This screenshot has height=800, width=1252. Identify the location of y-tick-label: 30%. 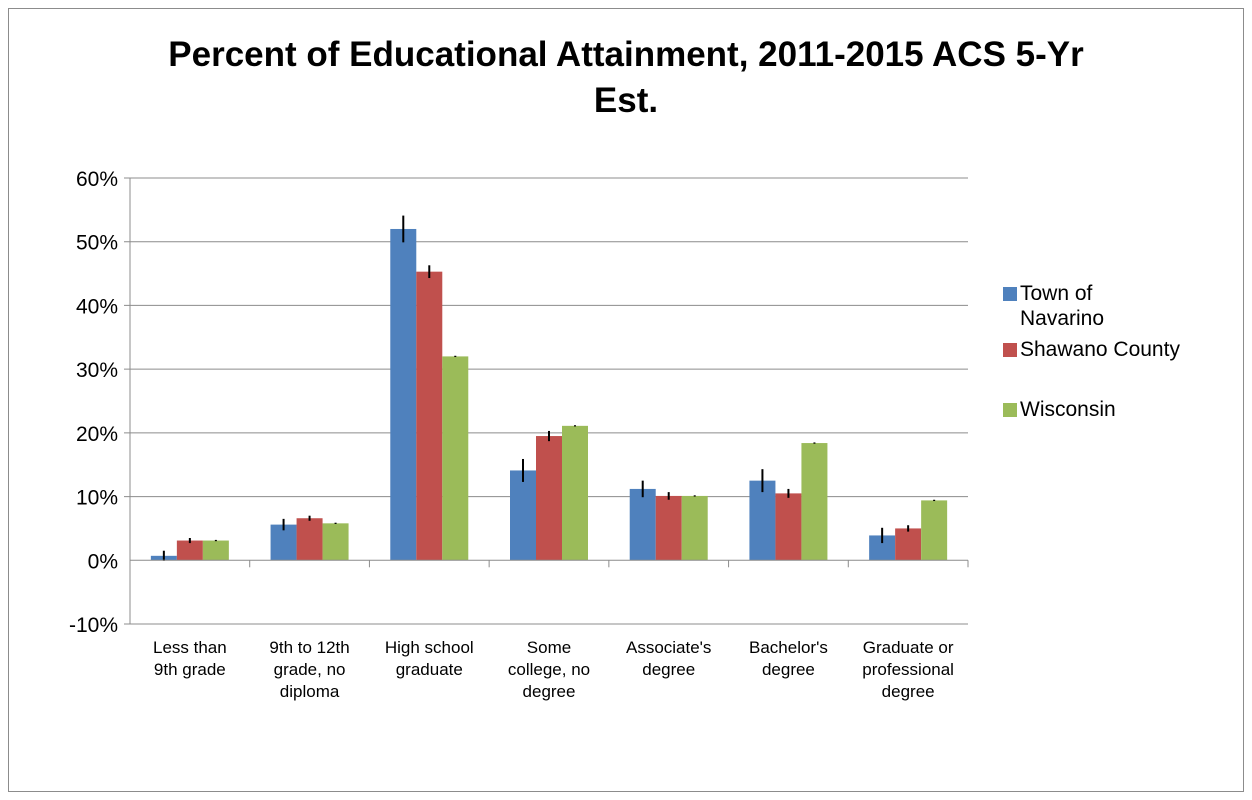
(97, 370).